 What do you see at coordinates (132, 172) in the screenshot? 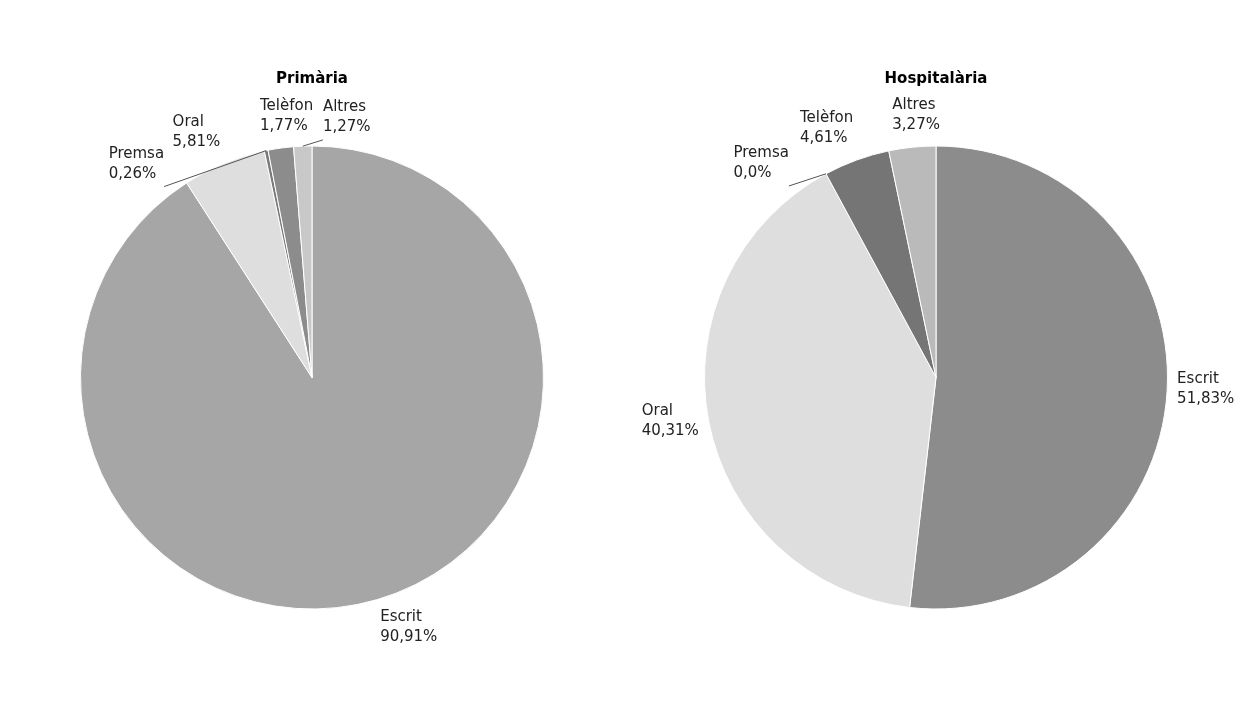
I see `data-label: 0,26%` at bounding box center [132, 172].